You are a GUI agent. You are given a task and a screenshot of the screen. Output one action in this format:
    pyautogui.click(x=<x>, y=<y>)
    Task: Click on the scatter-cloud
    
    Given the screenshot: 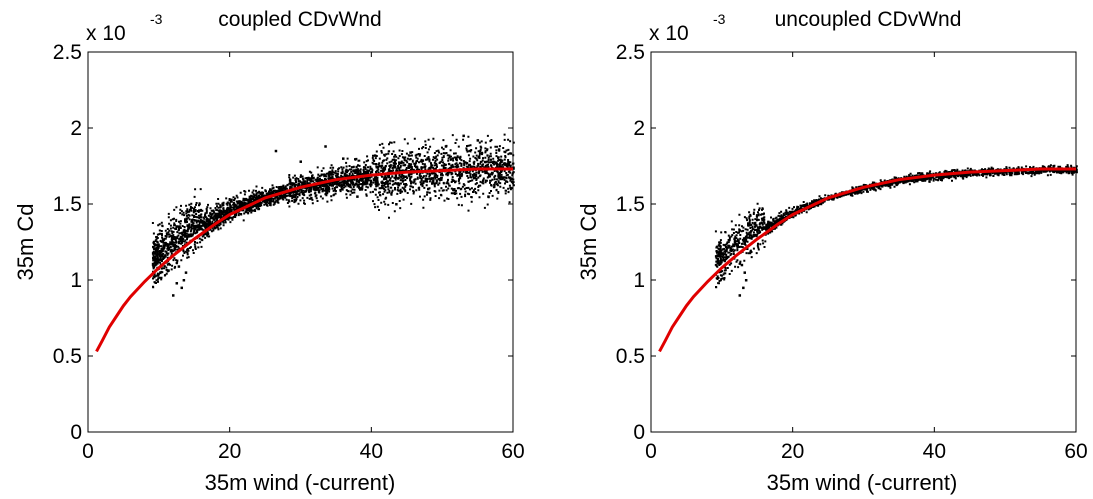 What is the action you would take?
    pyautogui.click(x=333, y=211)
    